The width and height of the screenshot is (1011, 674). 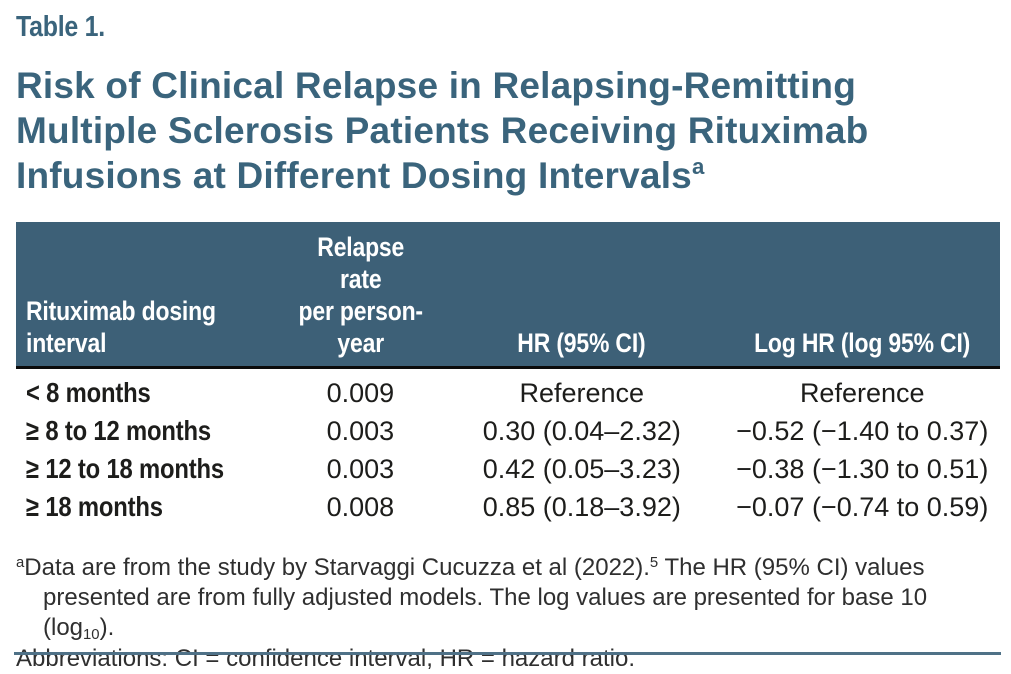 What do you see at coordinates (507, 653) in the screenshot?
I see `bottom-divider` at bounding box center [507, 653].